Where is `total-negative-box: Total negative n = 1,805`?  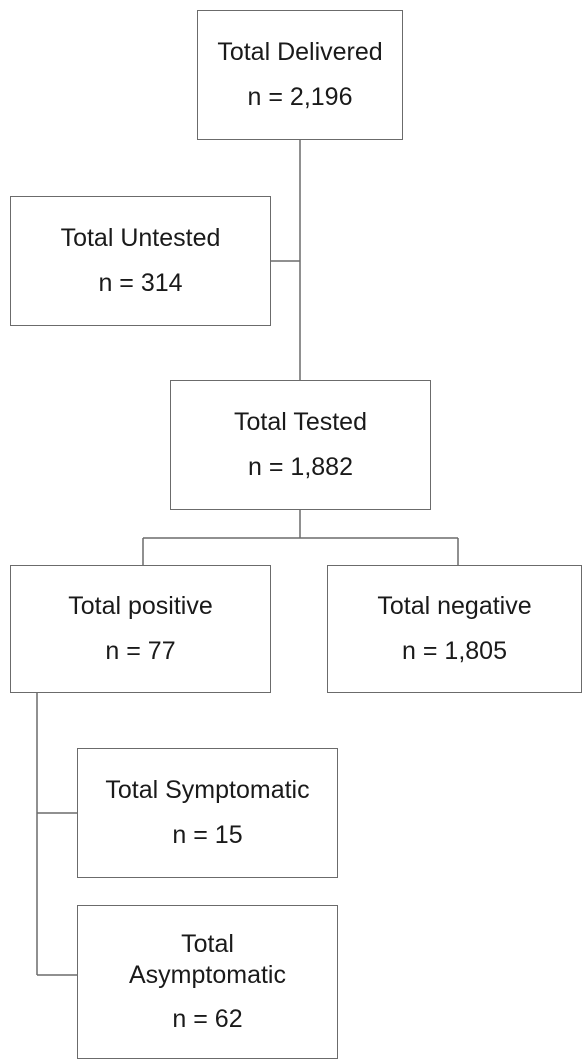
total-negative-box: Total negative n = 1,805 is located at coordinates (454, 629).